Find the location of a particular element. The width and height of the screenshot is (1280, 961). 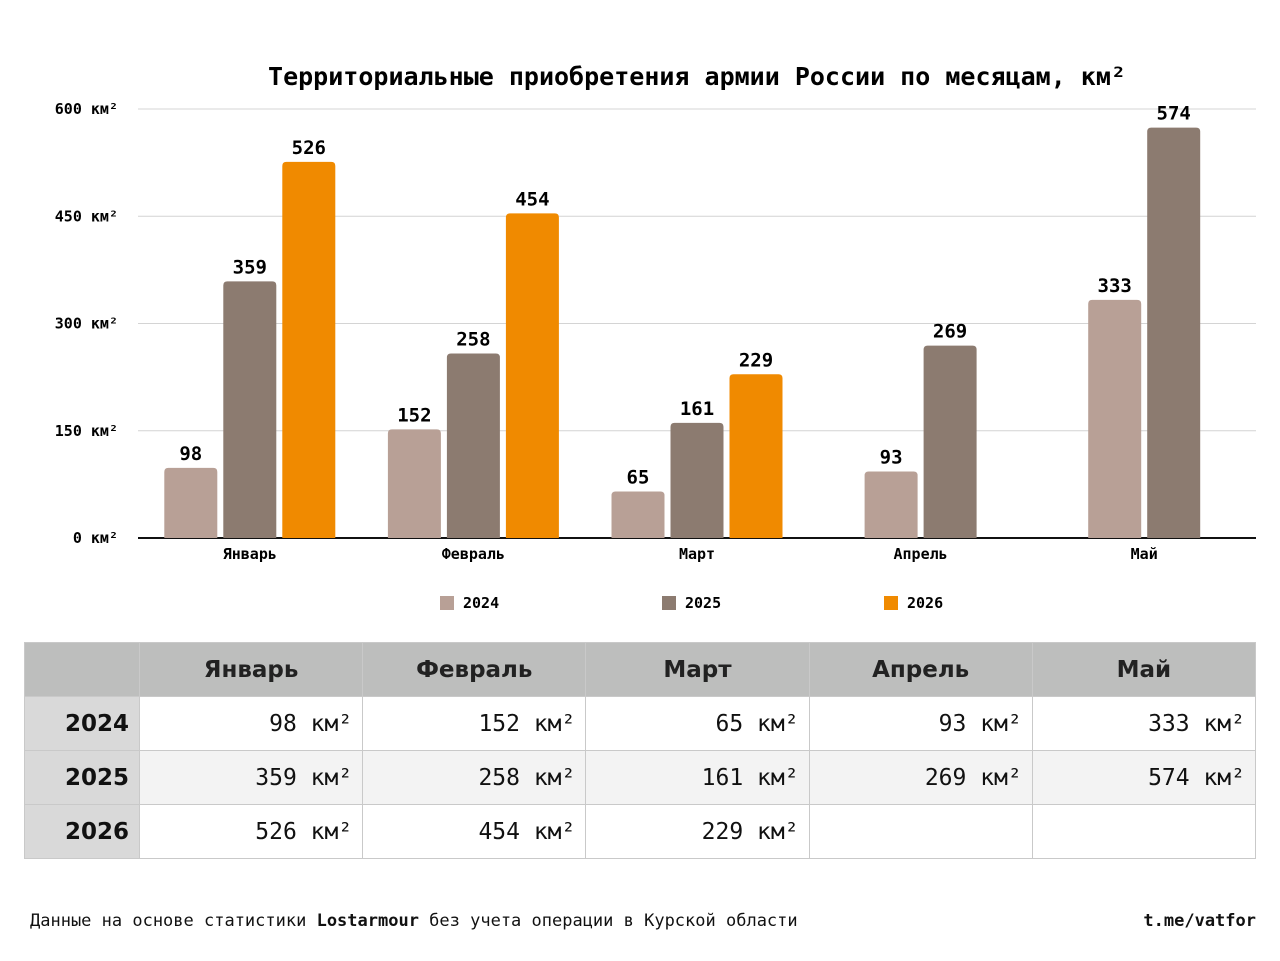

x-tick-label: Март is located at coordinates (697, 554).